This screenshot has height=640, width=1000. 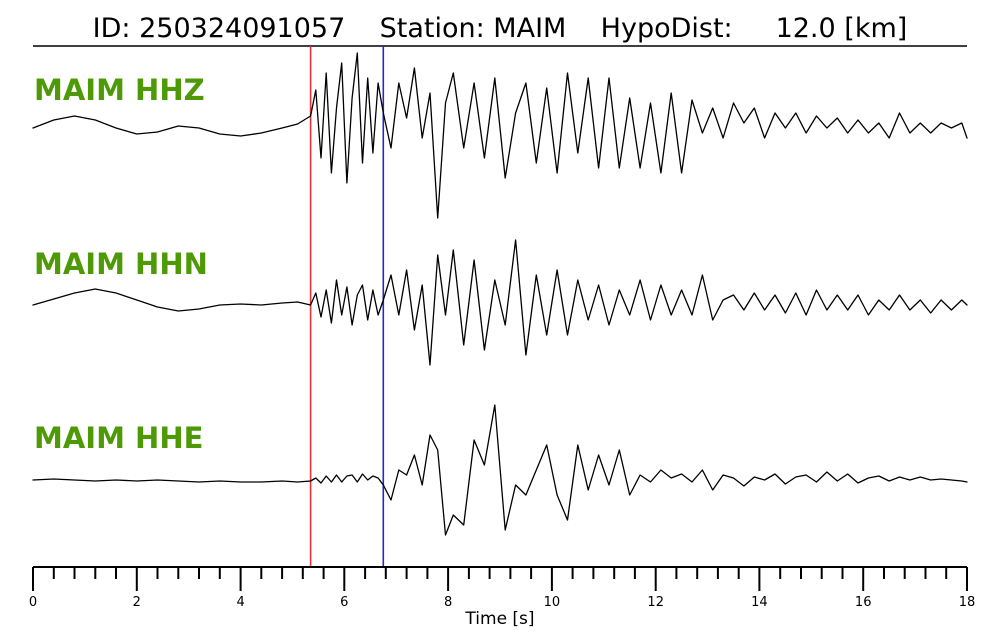 What do you see at coordinates (118, 438) in the screenshot?
I see `channel-label-hhe: MAIM HHE` at bounding box center [118, 438].